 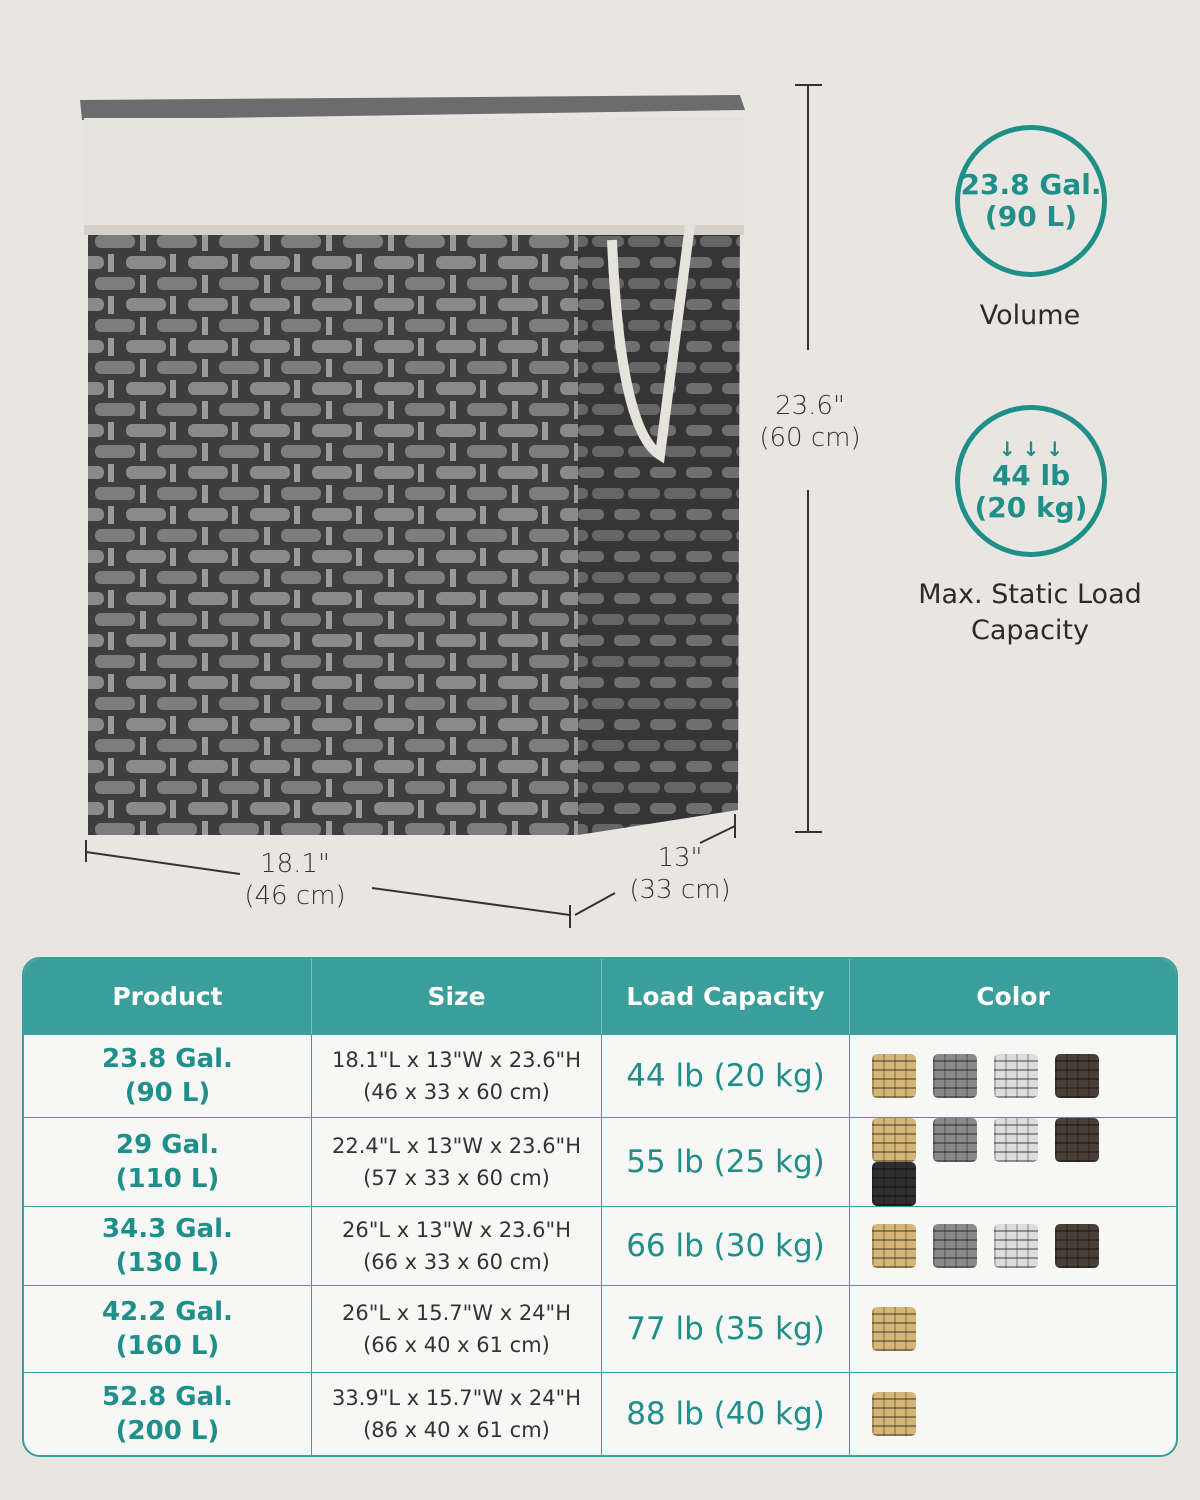 What do you see at coordinates (726, 1328) in the screenshot?
I see `load-cell: 77 lb (35 kg)` at bounding box center [726, 1328].